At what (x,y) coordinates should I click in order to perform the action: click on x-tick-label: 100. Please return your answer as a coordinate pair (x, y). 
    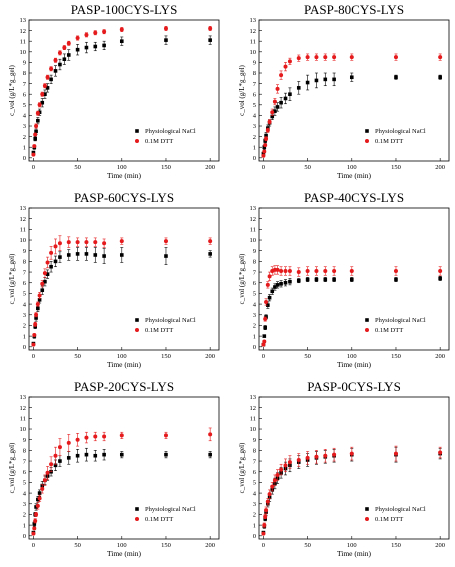
    Looking at the image, I should click on (352, 545).